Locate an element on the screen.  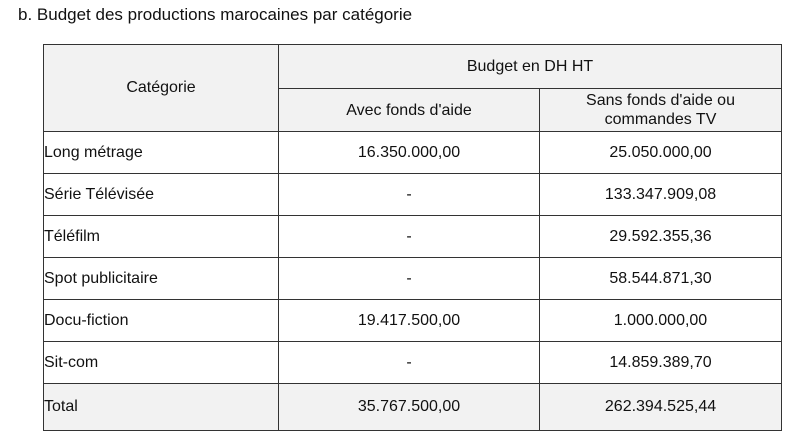
table-row: Long métrage 16.350.000,00 25.050.000,00 is located at coordinates (412, 152).